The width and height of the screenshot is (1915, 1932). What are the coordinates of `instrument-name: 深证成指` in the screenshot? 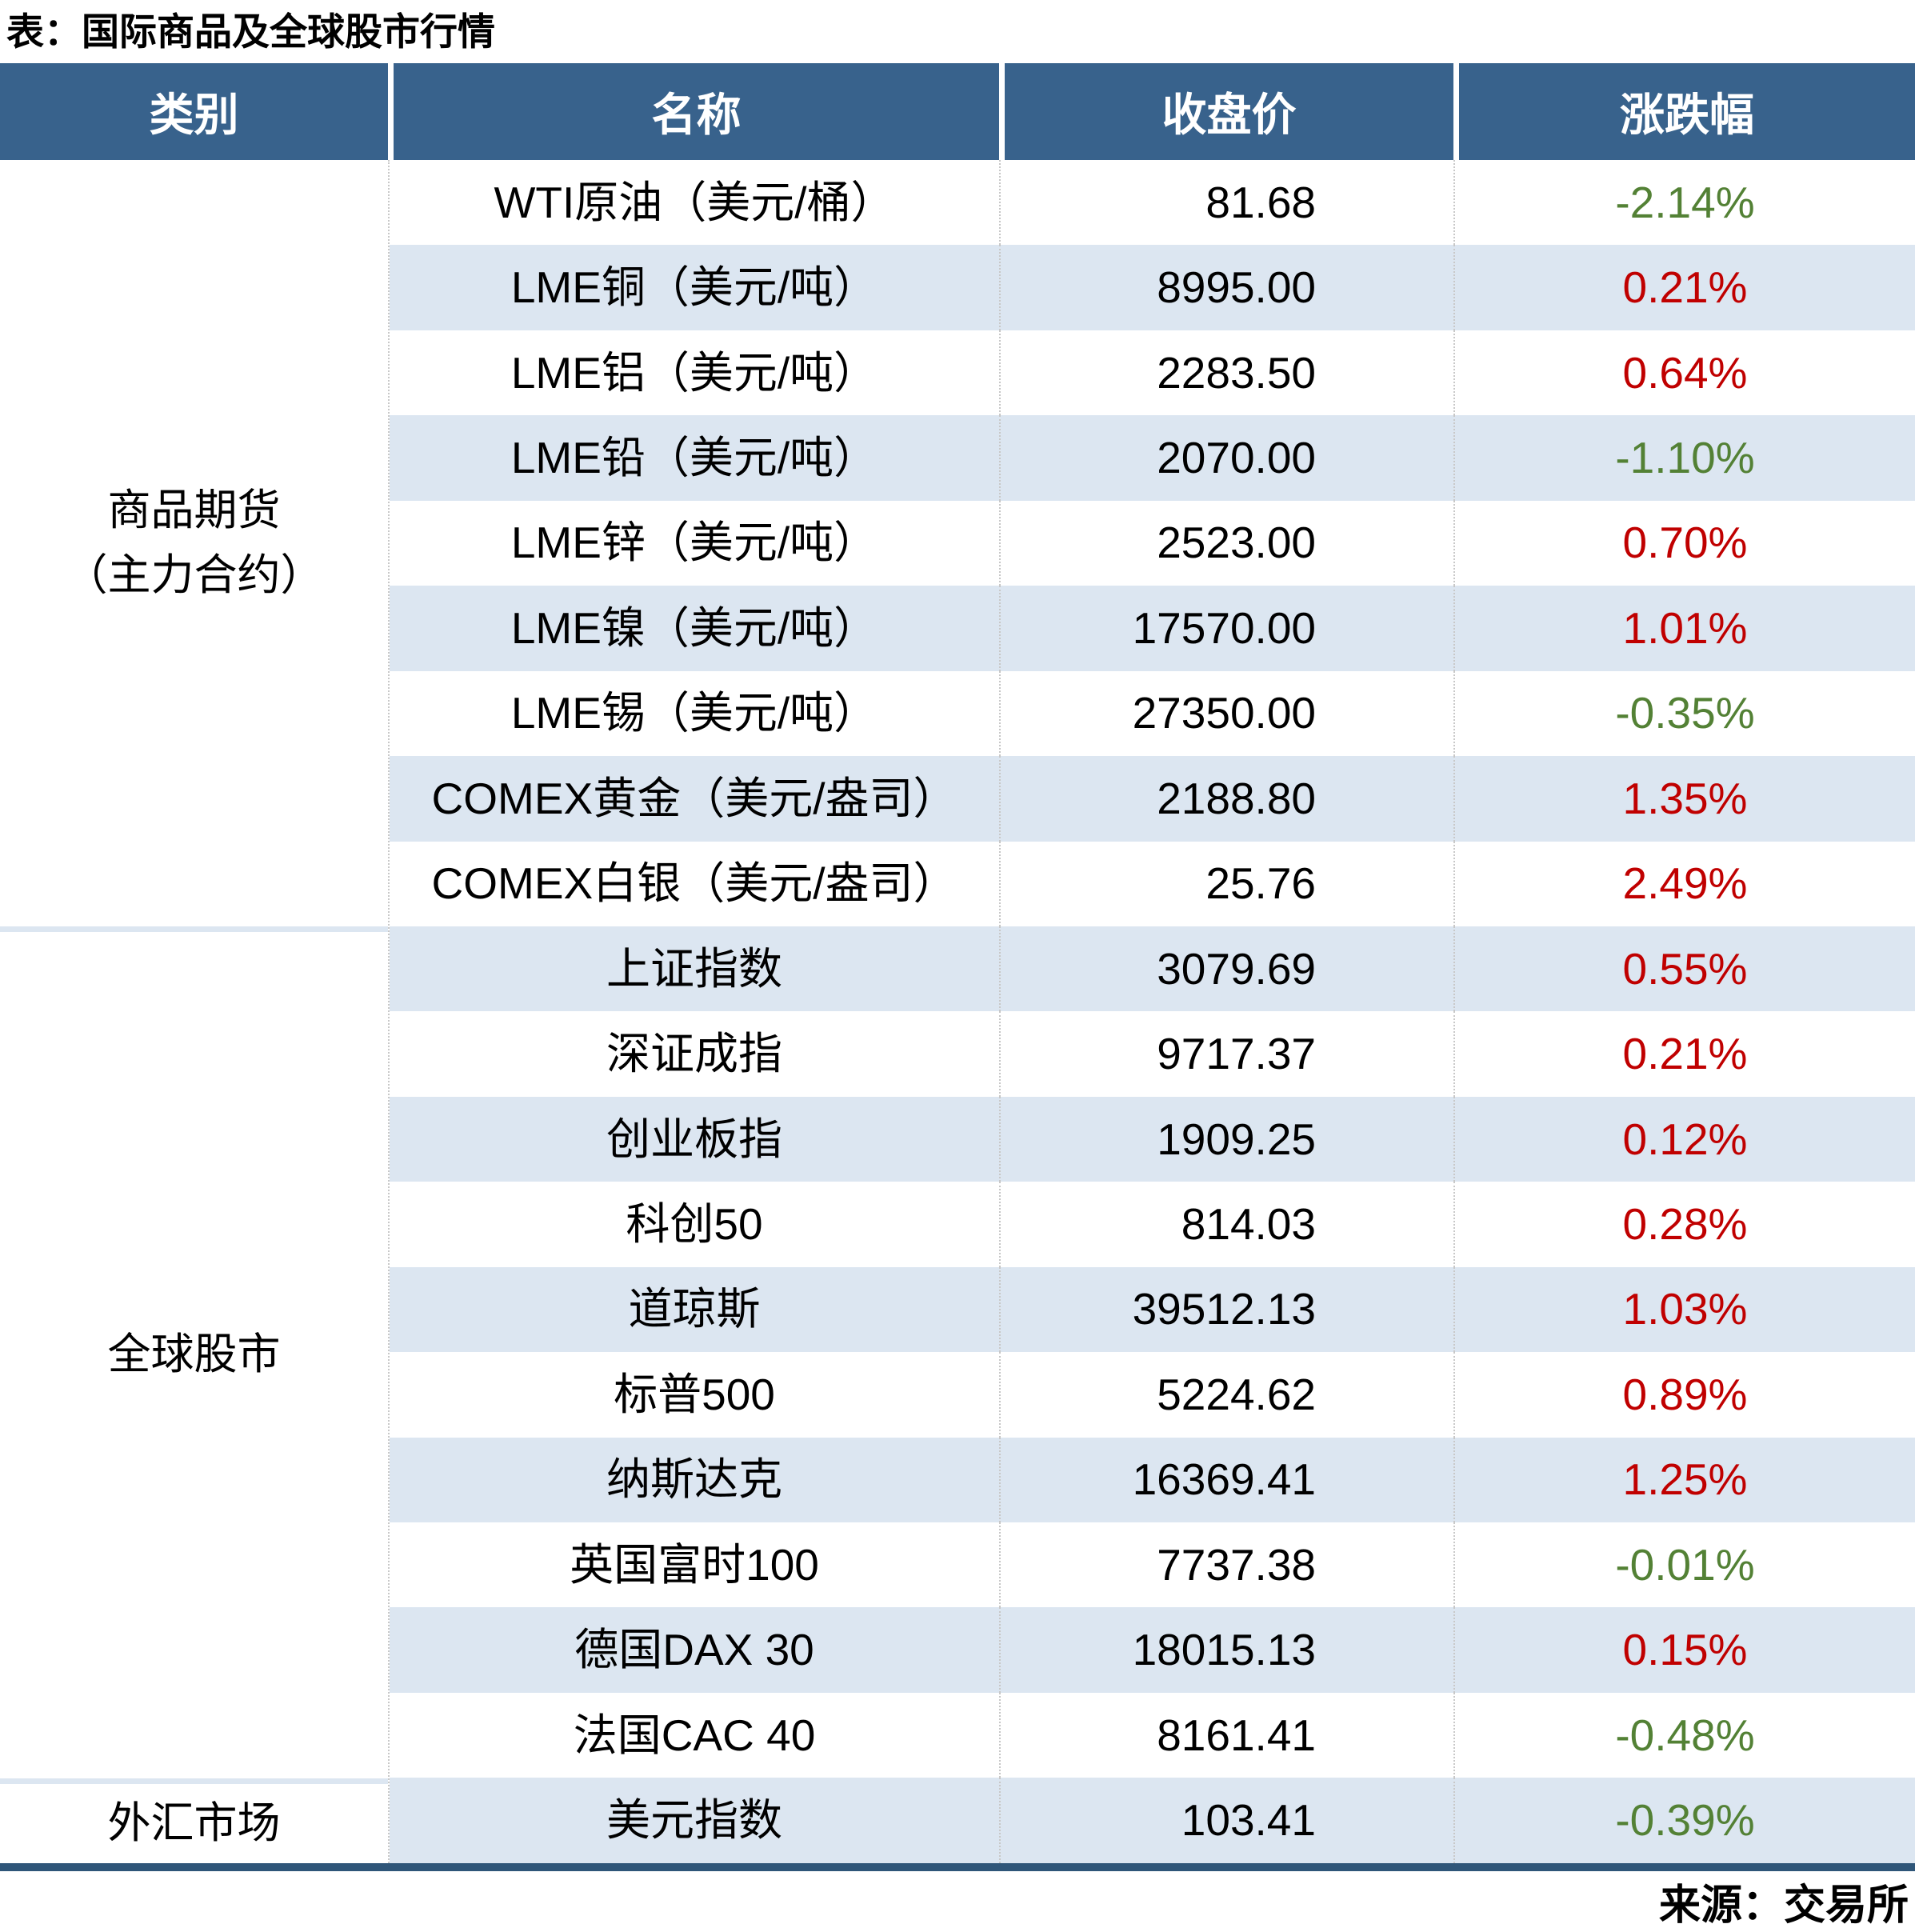 It's located at (694, 1054).